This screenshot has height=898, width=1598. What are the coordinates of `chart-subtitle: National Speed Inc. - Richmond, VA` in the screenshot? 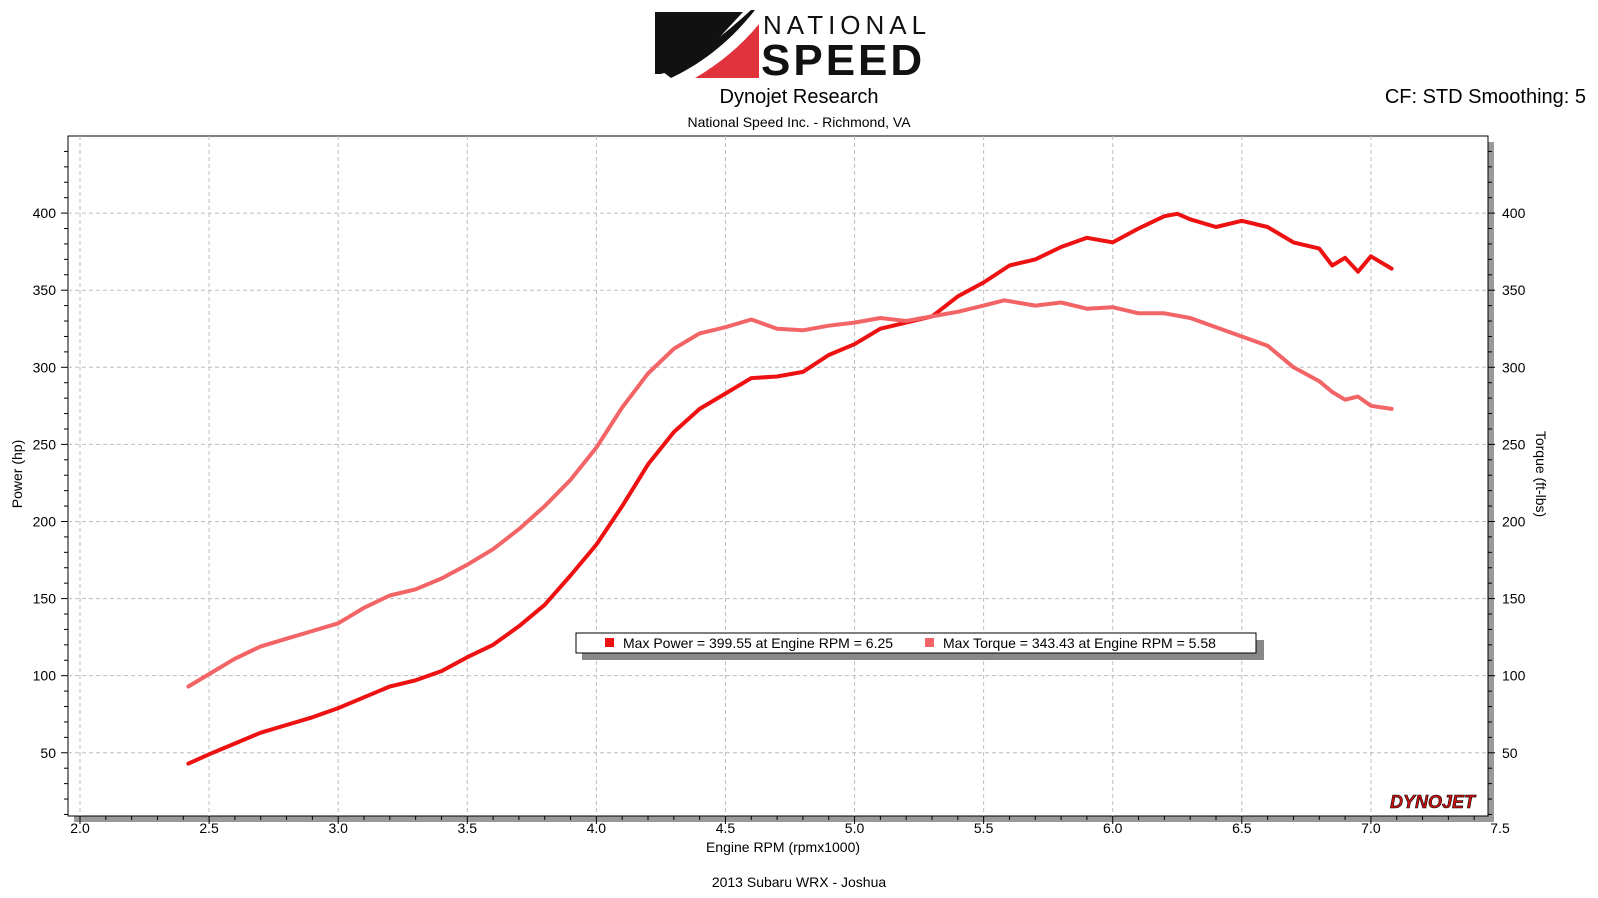 It's located at (799, 122).